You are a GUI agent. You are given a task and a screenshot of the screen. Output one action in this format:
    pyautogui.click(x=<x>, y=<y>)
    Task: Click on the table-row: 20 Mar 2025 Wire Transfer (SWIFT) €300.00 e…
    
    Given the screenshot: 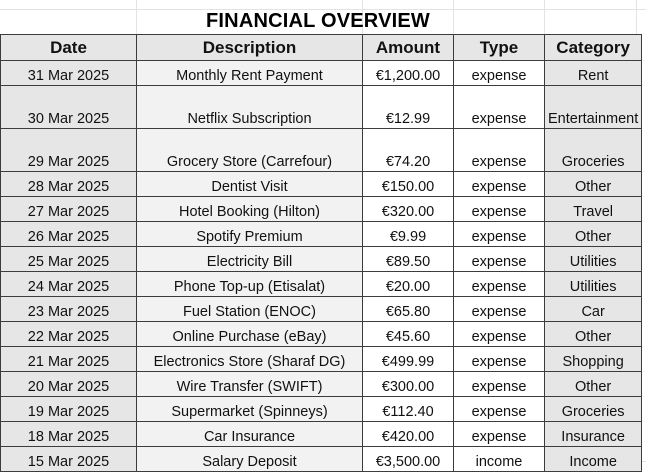 What is the action you would take?
    pyautogui.click(x=321, y=384)
    